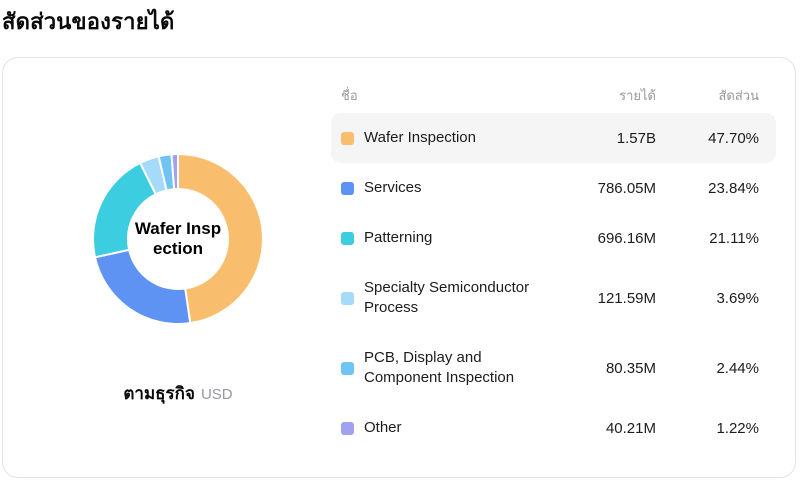 Image resolution: width=800 pixels, height=482 pixels. Describe the element at coordinates (143, 286) in the screenshot. I see `donut-slice-services` at that location.